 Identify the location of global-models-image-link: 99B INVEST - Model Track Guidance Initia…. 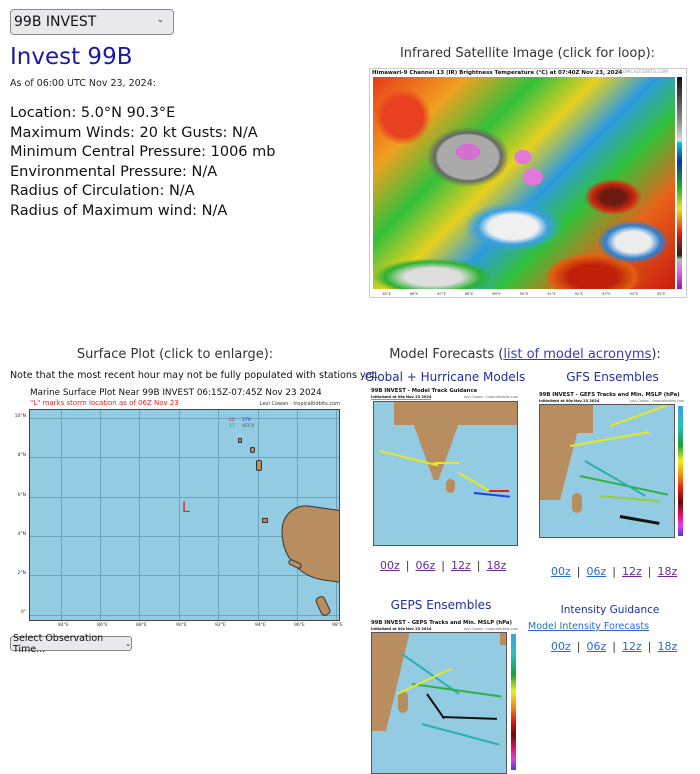
(445, 467).